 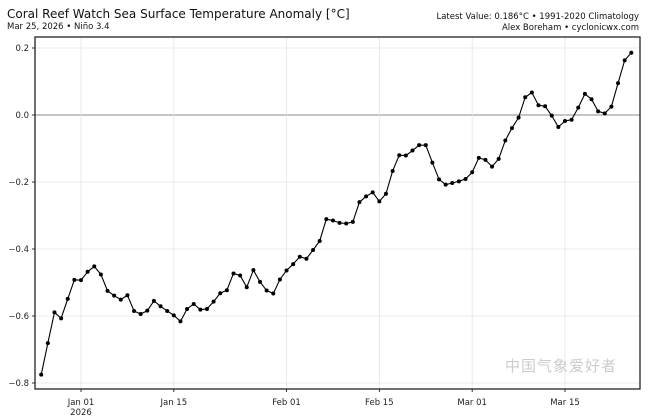 I want to click on y-tick-label: −0.6, so click(x=18, y=317).